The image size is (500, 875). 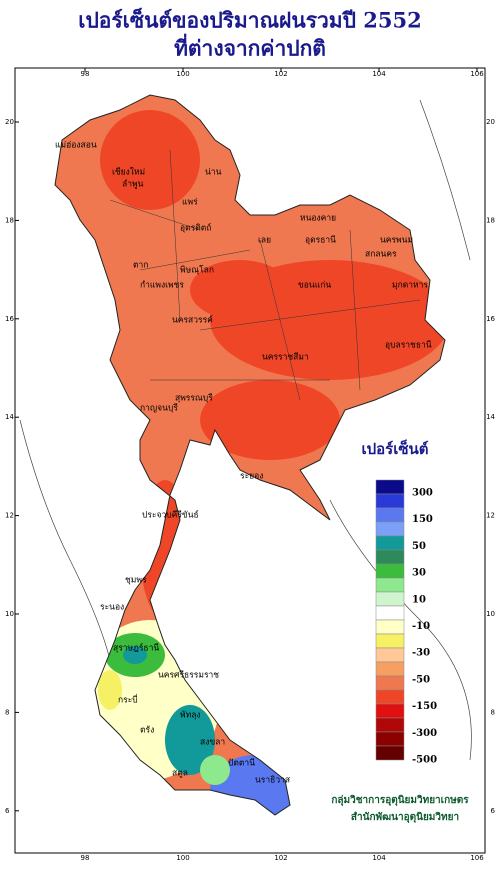 What do you see at coordinates (188, 675) in the screenshot?
I see `province-label: นครศรีธรรมราช` at bounding box center [188, 675].